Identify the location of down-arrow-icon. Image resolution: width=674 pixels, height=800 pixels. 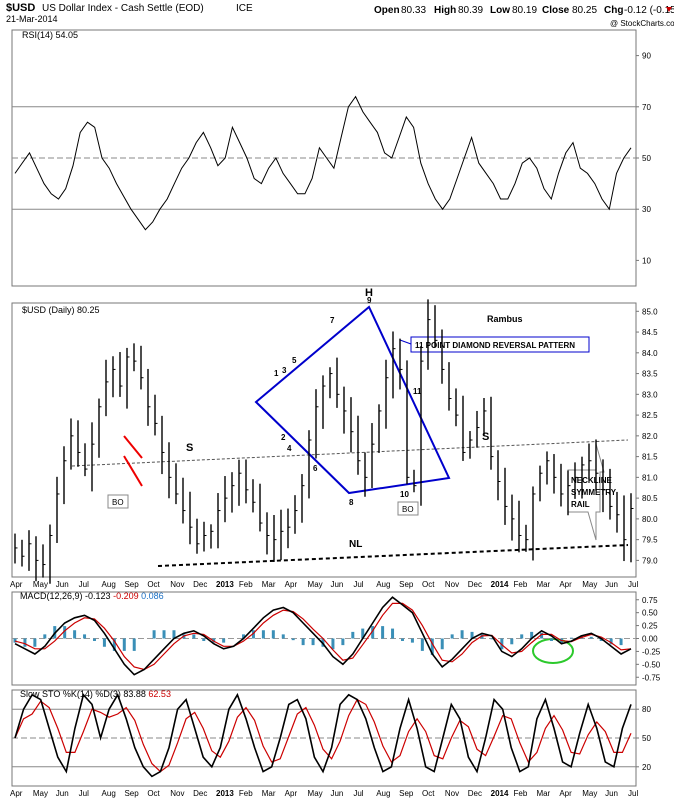
(669, 9).